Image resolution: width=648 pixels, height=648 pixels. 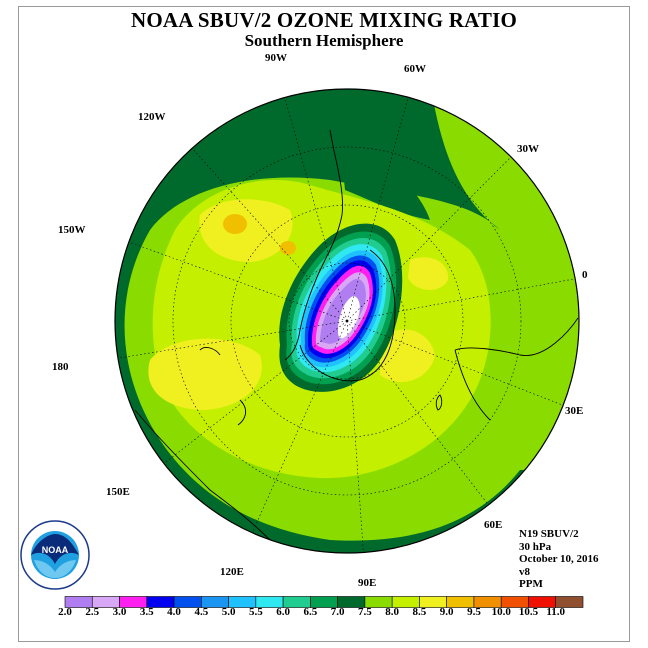 I want to click on field-hole-min, so click(x=349, y=317).